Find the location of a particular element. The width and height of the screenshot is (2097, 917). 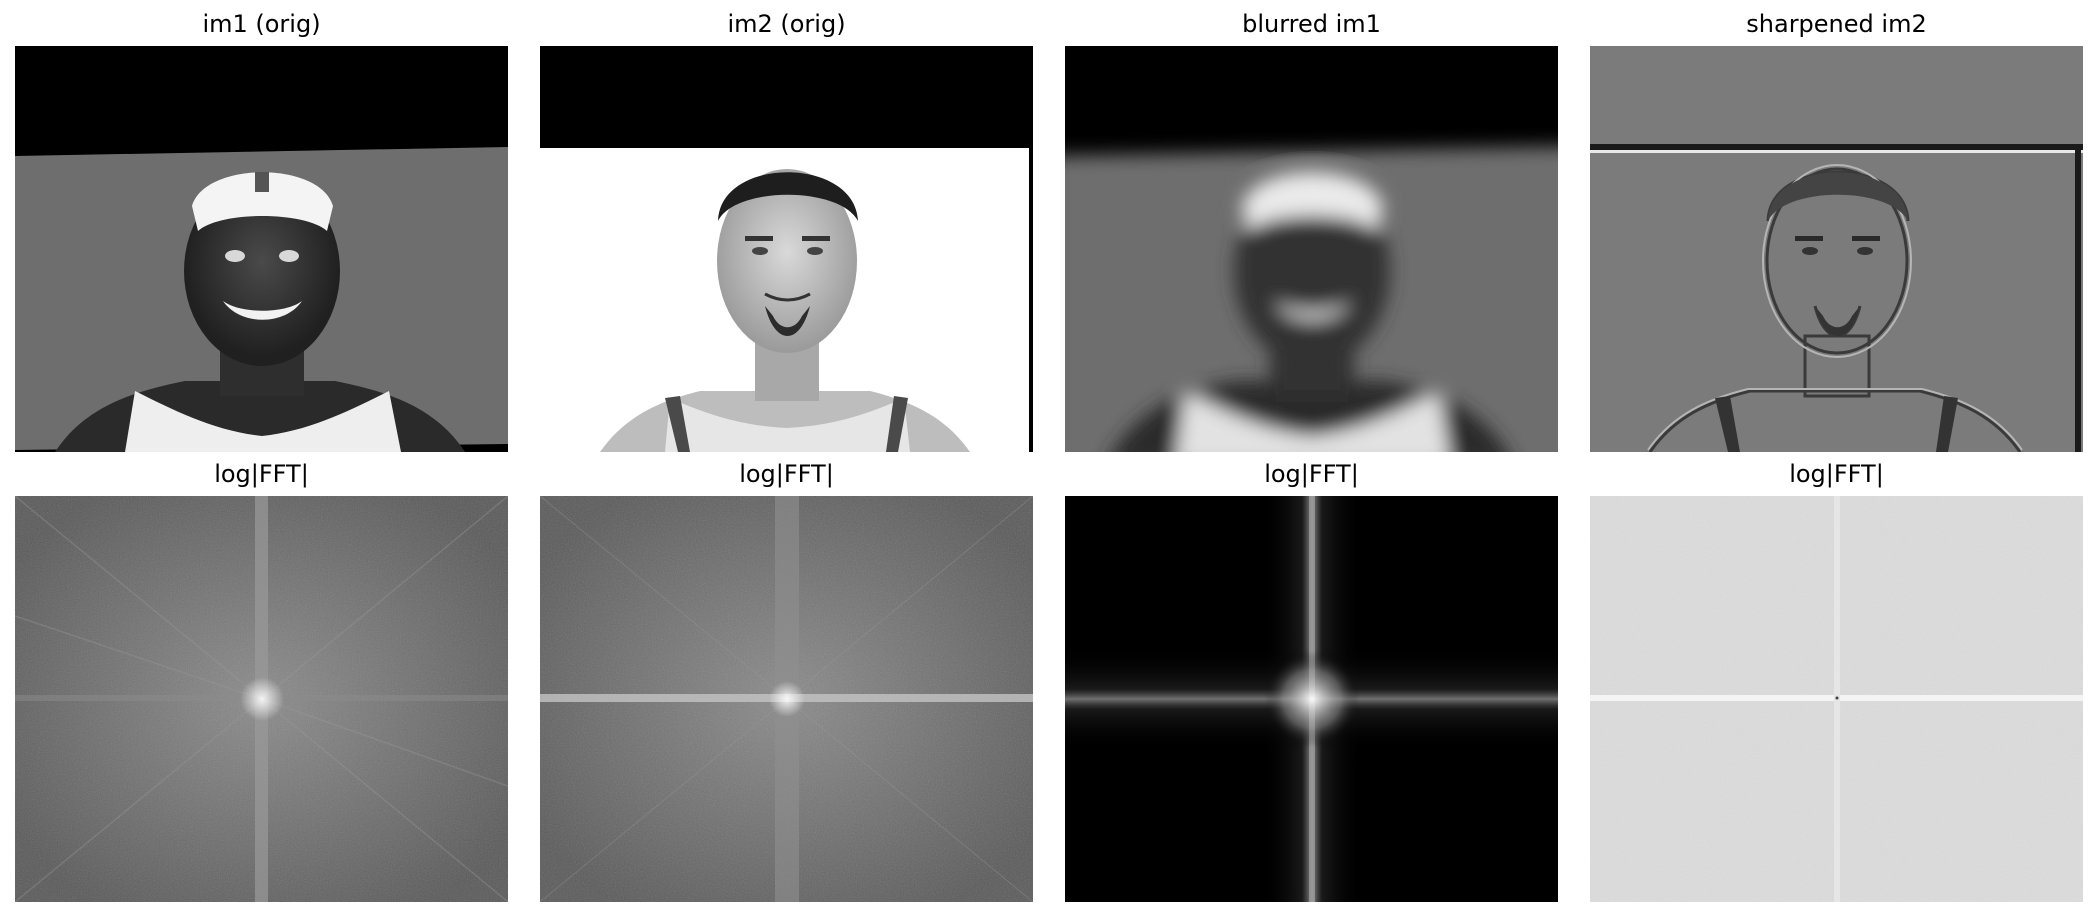

panel-blurred-im1: blurred im1 is located at coordinates (1311, 233).